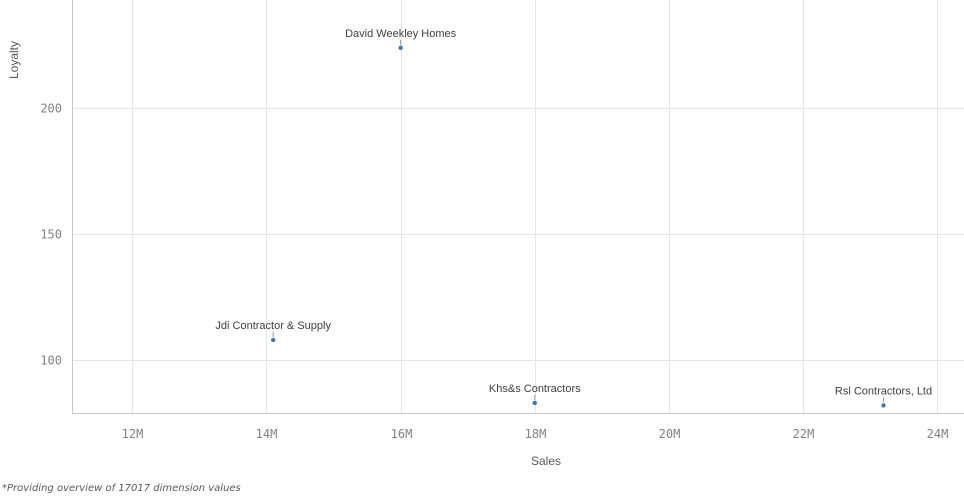  Describe the element at coordinates (402, 434) in the screenshot. I see `x-tick-label: 16M` at that location.